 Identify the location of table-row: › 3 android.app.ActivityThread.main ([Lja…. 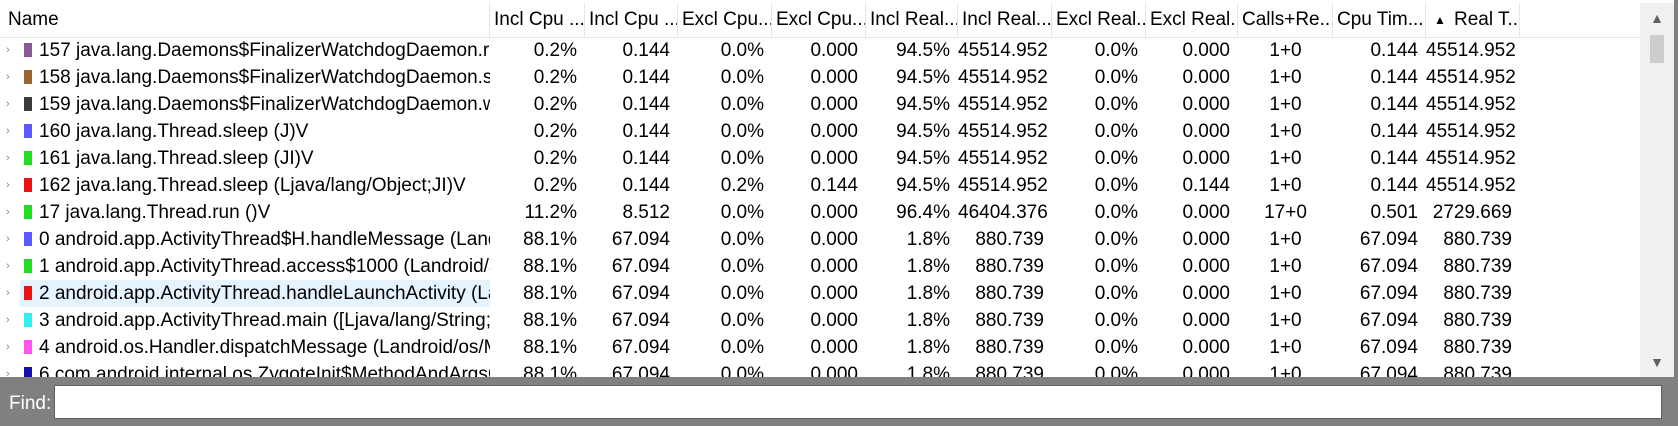
(820, 320).